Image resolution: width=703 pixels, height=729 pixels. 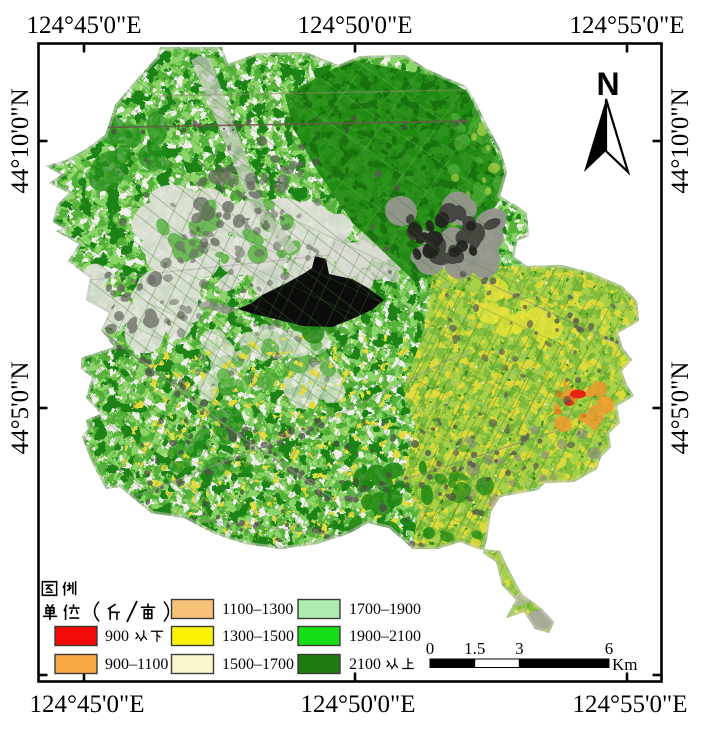 What do you see at coordinates (609, 648) in the screenshot?
I see `svg-text: 6` at bounding box center [609, 648].